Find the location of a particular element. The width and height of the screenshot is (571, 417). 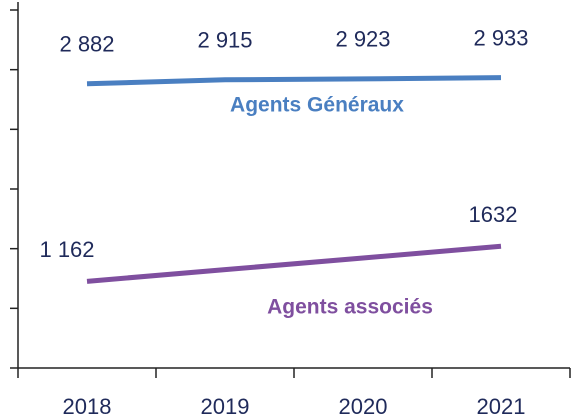

value-label: 2 923 is located at coordinates (362, 39).